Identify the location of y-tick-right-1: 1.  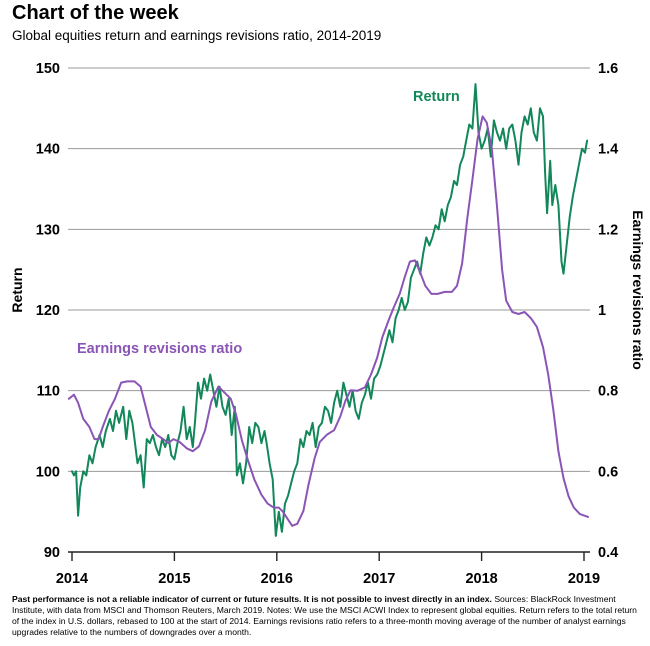
(602, 311).